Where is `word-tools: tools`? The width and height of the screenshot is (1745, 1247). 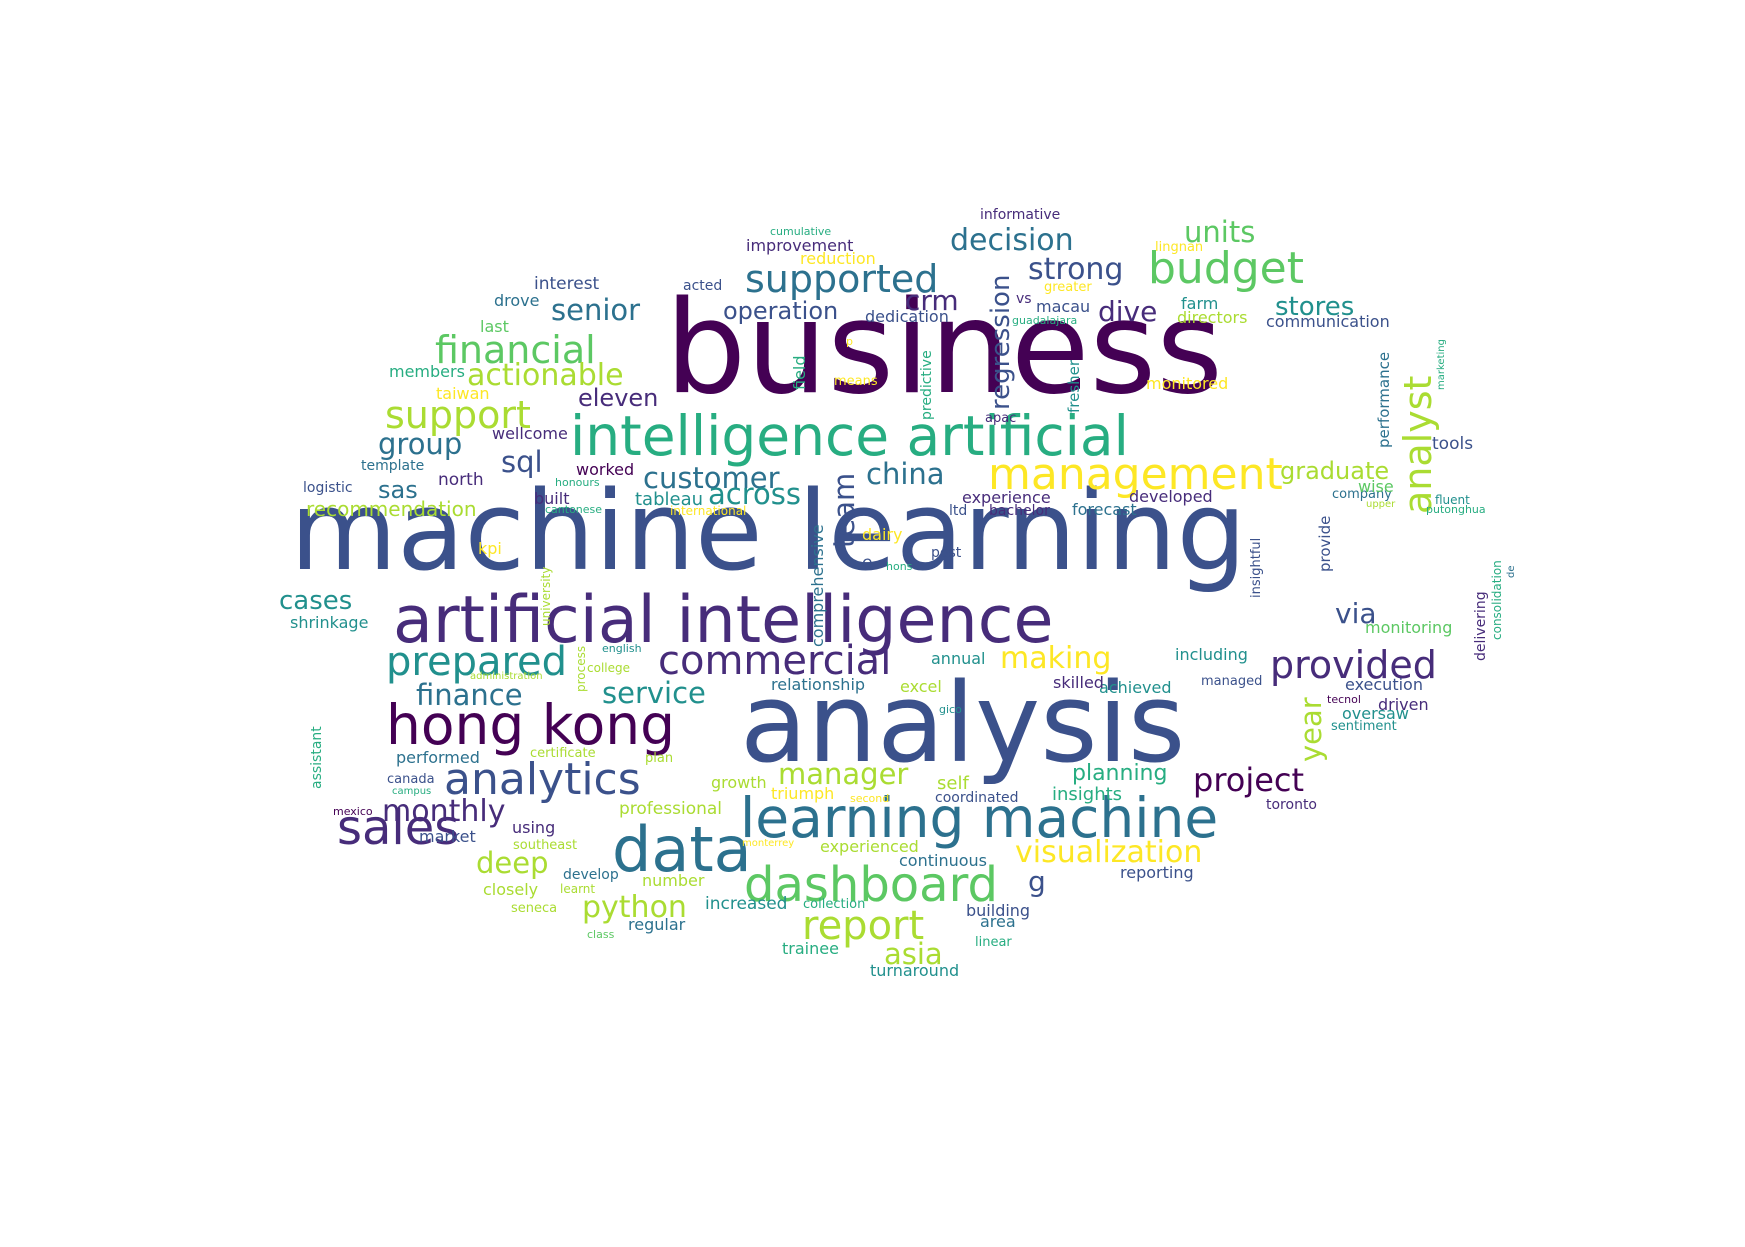 word-tools: tools is located at coordinates (1453, 444).